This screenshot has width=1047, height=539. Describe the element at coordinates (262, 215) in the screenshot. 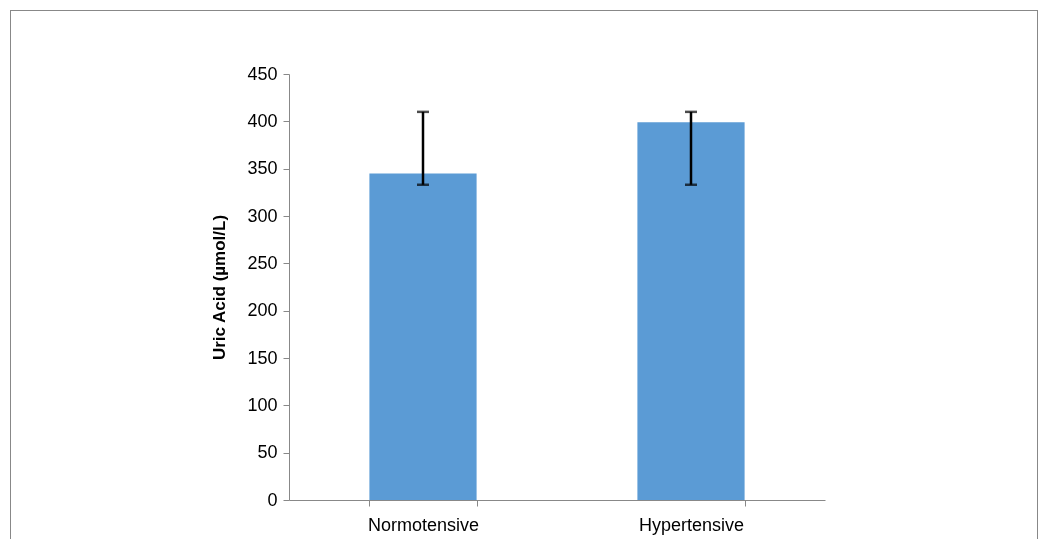

I see `y-tick-label: 300` at that location.